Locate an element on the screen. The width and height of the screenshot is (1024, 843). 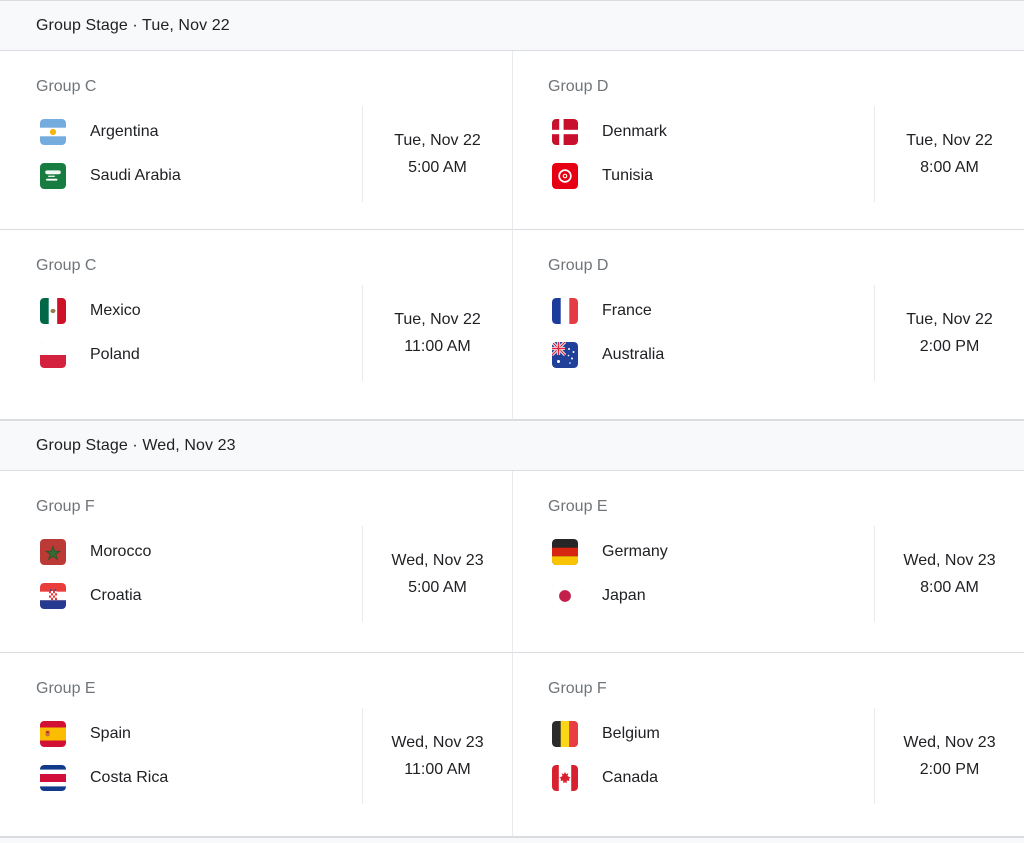
team-row: Spain is located at coordinates (199, 734).